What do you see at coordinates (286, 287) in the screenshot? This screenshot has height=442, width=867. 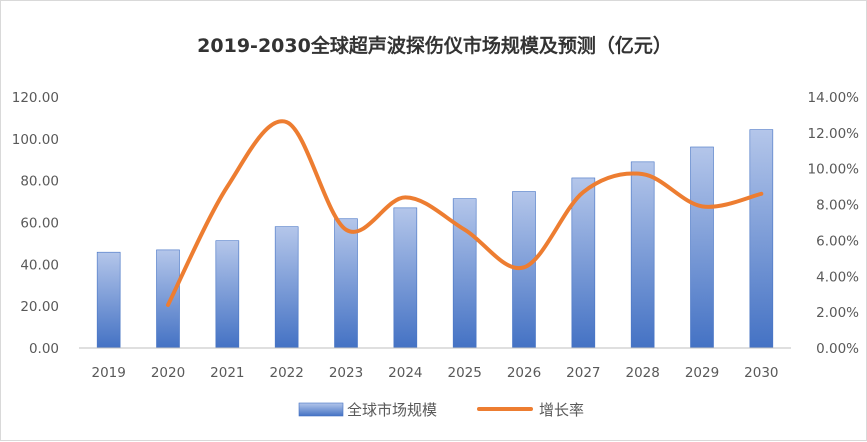 I see `bar-2022` at bounding box center [286, 287].